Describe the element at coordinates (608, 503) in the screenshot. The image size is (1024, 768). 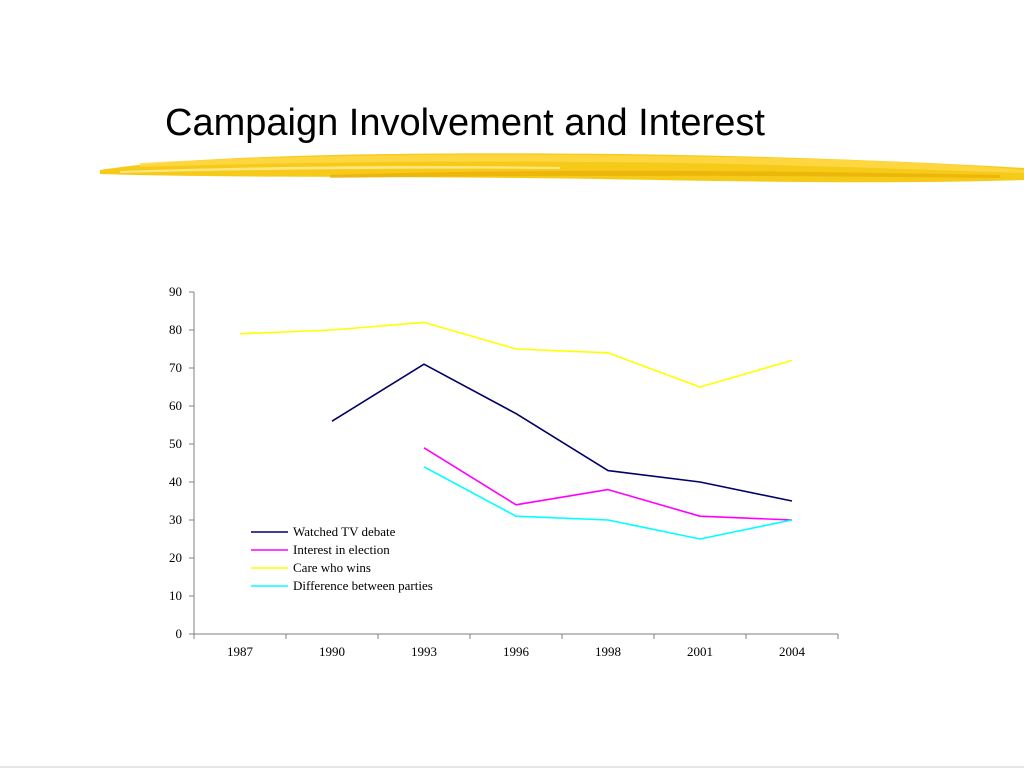
I see `series-line-difference-between-parties` at that location.